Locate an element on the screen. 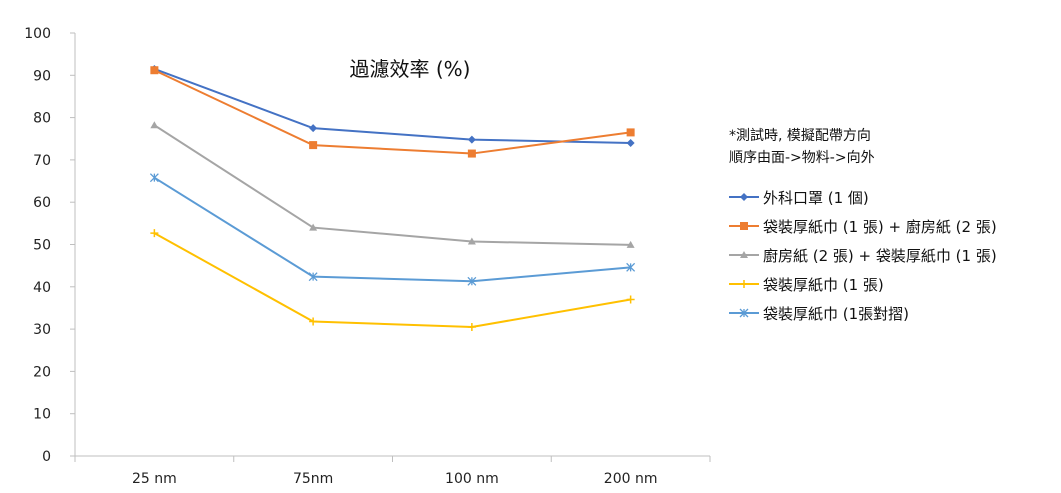 The image size is (1061, 493). y-tick-label: 20 is located at coordinates (42, 372).